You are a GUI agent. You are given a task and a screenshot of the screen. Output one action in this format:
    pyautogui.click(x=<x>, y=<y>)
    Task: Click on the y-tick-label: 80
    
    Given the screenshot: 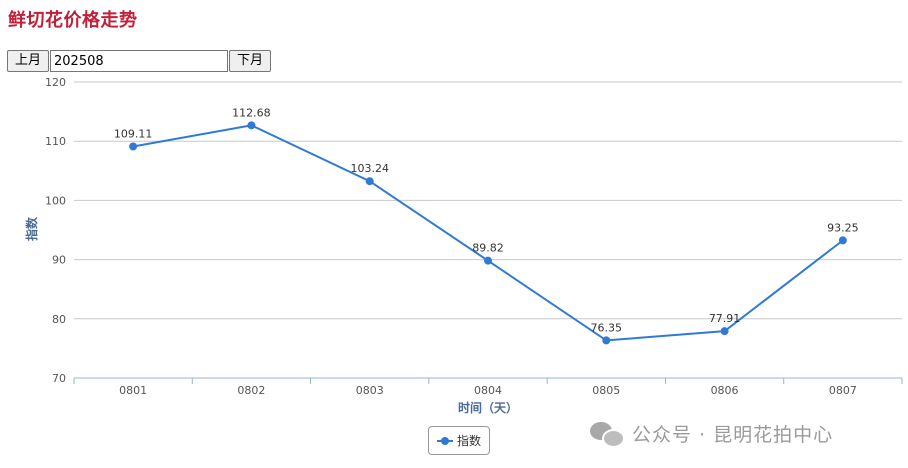 What is the action you would take?
    pyautogui.click(x=59, y=319)
    